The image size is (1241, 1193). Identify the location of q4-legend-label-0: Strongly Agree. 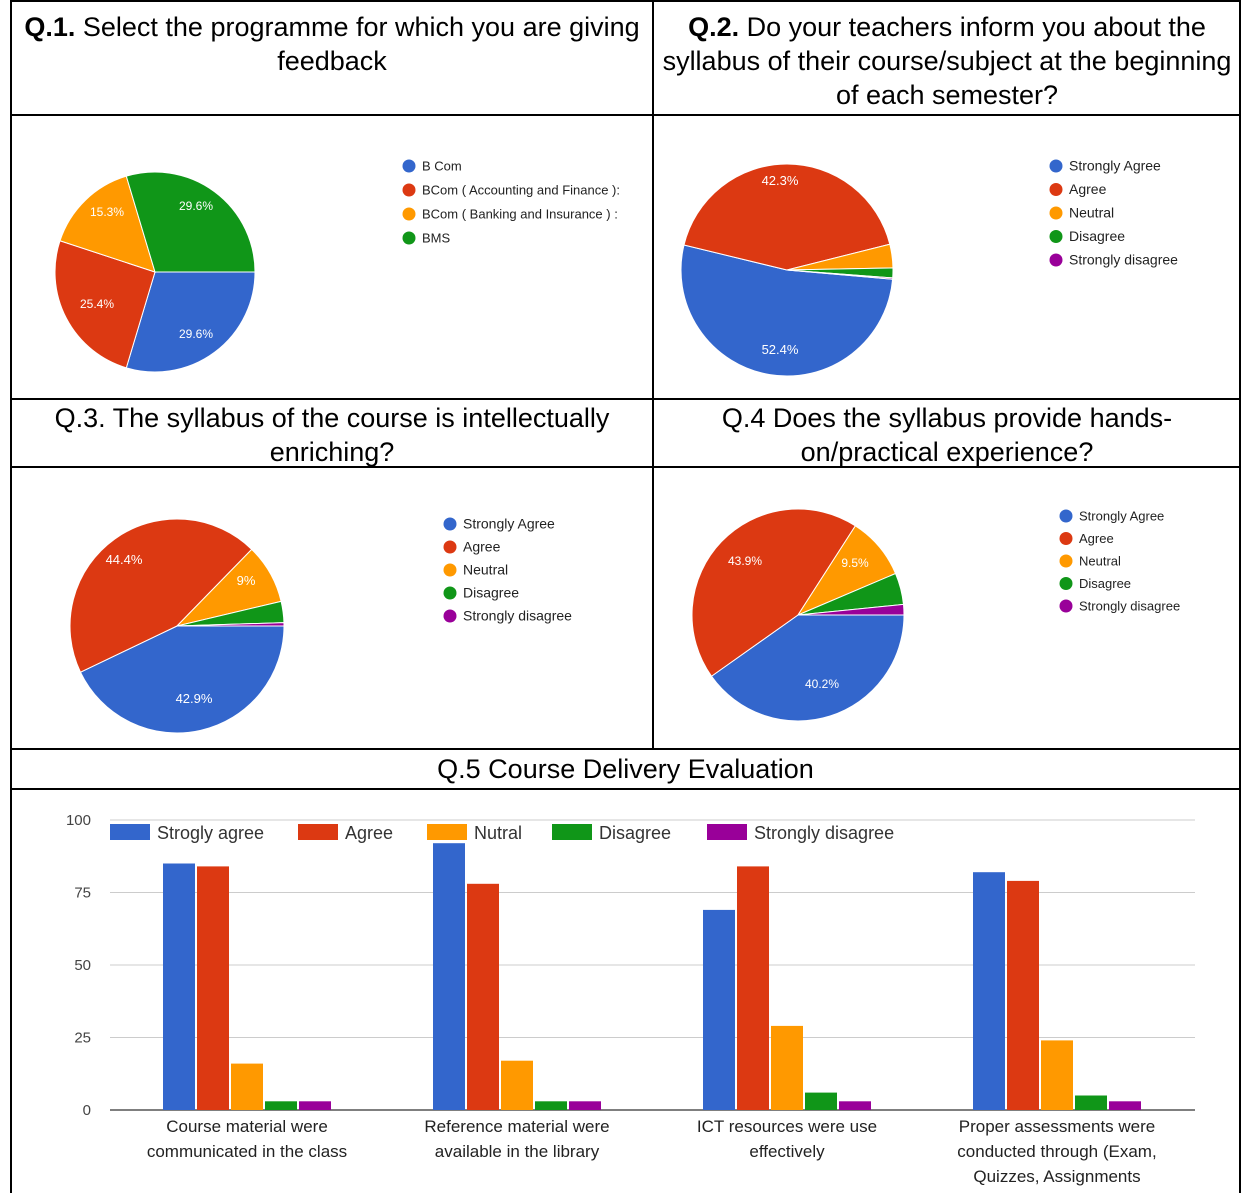
(1121, 516).